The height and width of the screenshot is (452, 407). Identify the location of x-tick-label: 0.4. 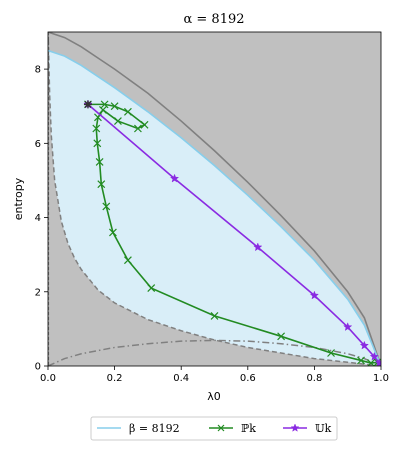
(181, 378).